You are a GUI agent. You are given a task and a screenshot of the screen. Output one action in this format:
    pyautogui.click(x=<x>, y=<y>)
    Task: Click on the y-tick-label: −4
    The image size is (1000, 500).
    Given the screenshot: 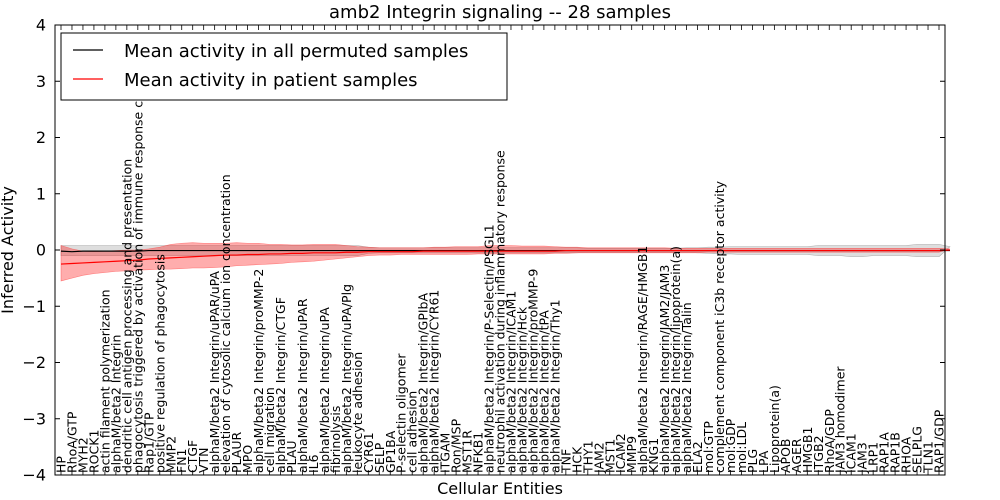 What is the action you would take?
    pyautogui.click(x=34, y=475)
    